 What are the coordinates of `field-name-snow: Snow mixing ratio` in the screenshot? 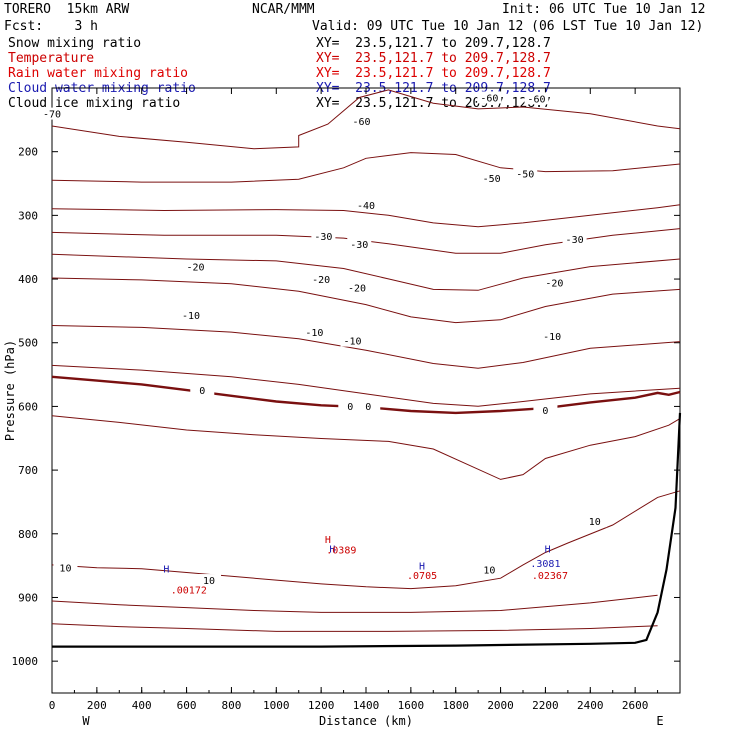 It's located at (75, 43).